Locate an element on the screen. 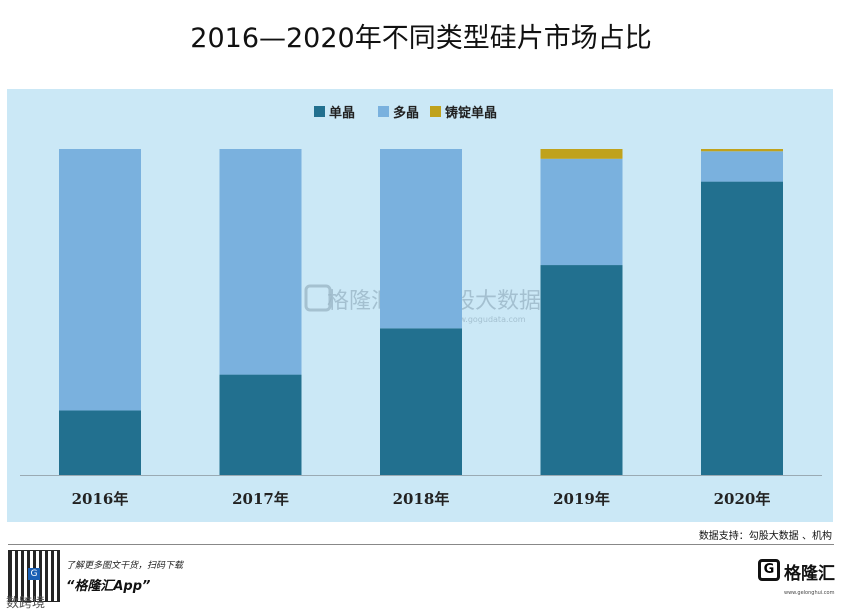 This screenshot has height=611, width=842. brand-logo-url: www.gelonghui.com is located at coordinates (809, 593).